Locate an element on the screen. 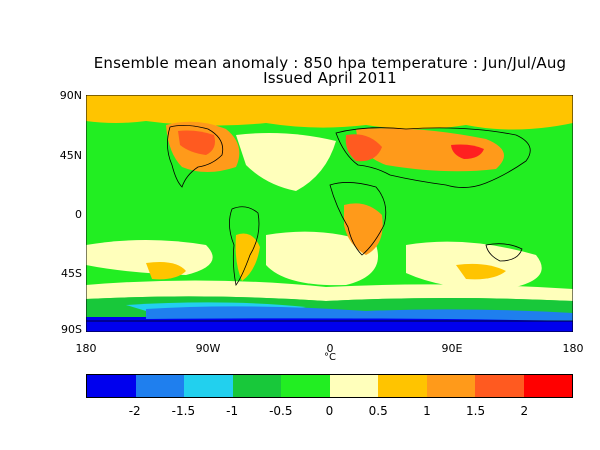  colorbar is located at coordinates (329, 386).